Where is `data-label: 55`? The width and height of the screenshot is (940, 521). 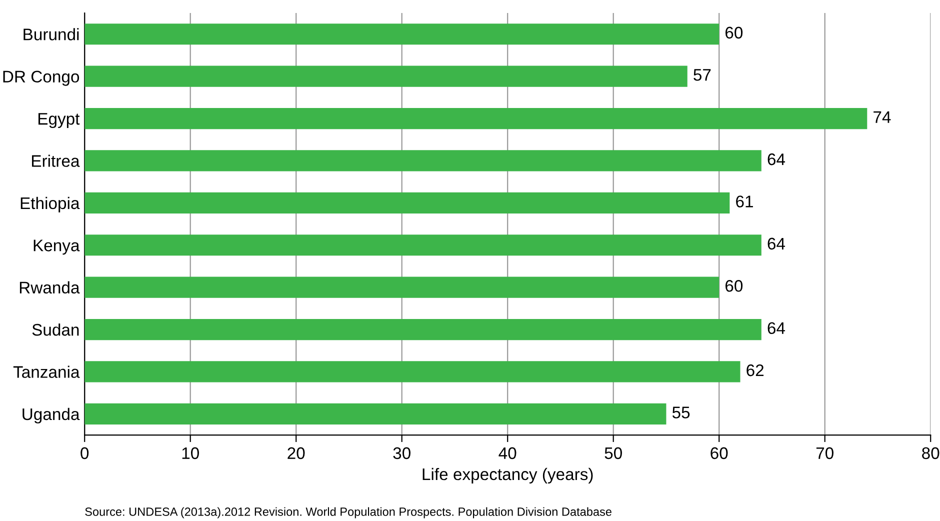
data-label: 55 is located at coordinates (681, 412).